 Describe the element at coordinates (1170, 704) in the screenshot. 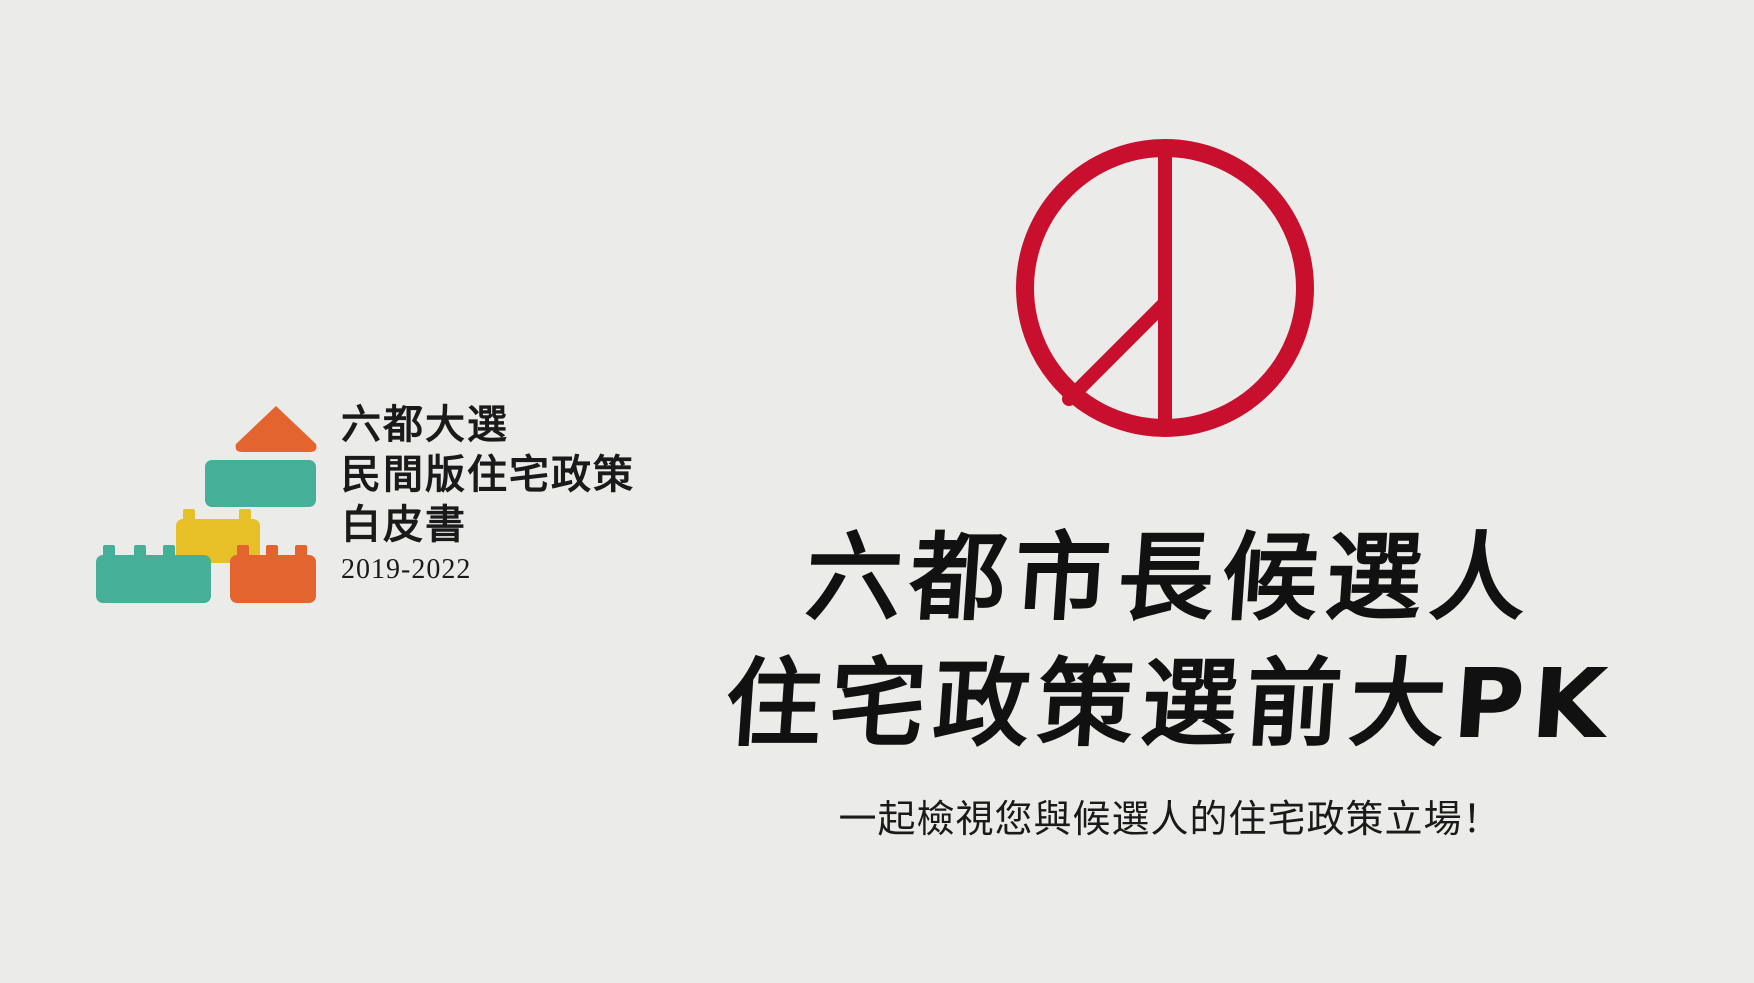

I see `headline-line-2: 住宅政策選前大PK` at that location.